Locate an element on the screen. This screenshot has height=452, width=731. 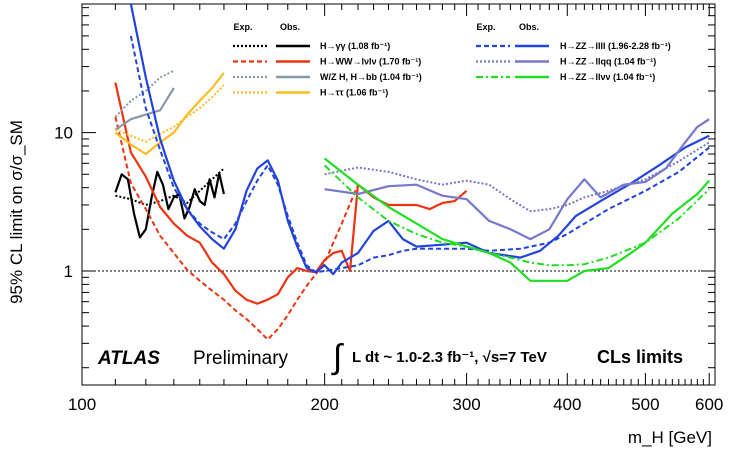
x-tick-label: 200 is located at coordinates (324, 404).